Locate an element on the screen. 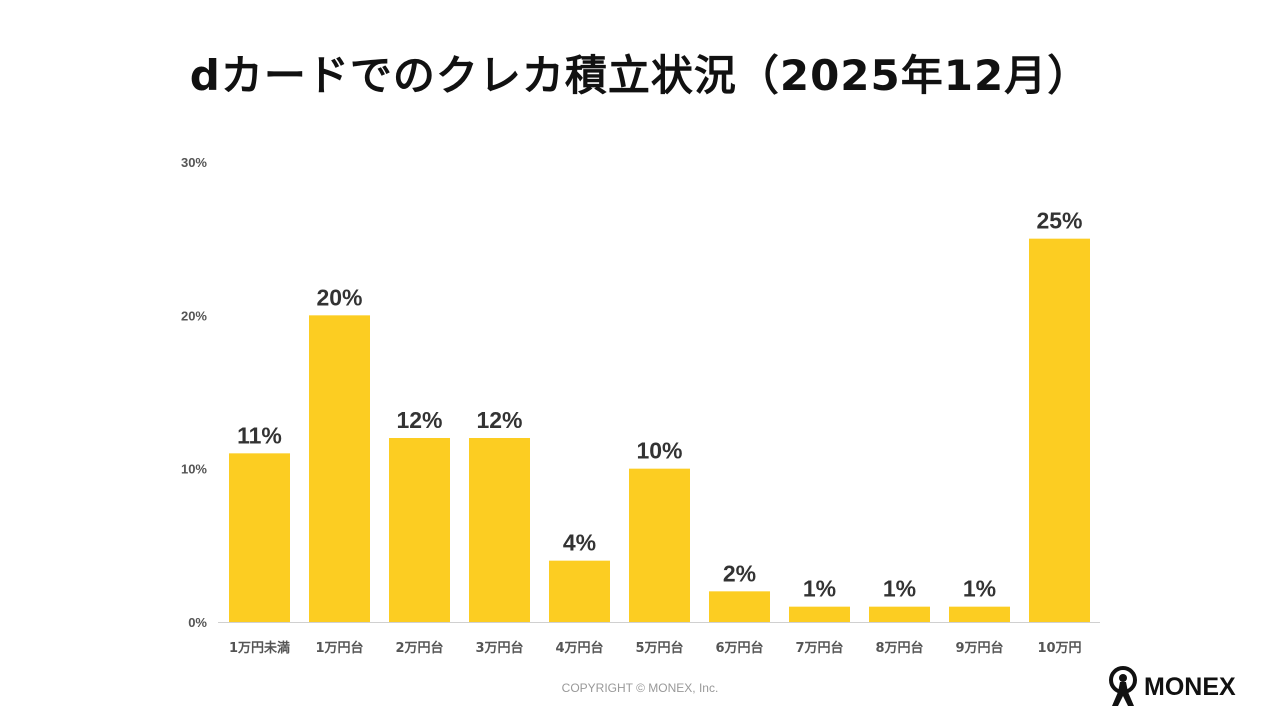 The height and width of the screenshot is (720, 1280). y-tick-label: 10% is located at coordinates (194, 469).